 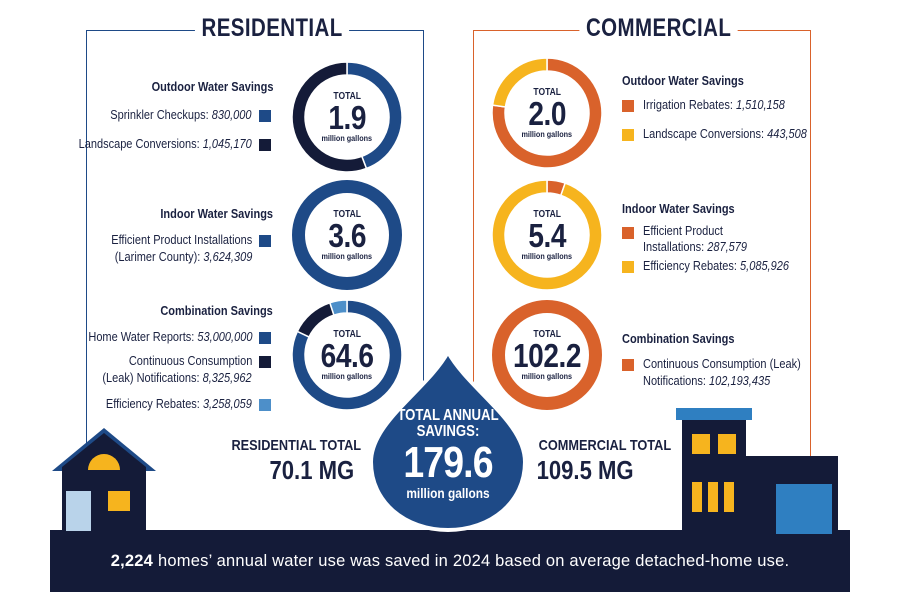 What do you see at coordinates (132, 560) in the screenshot?
I see `homes-count: 2,224` at bounding box center [132, 560].